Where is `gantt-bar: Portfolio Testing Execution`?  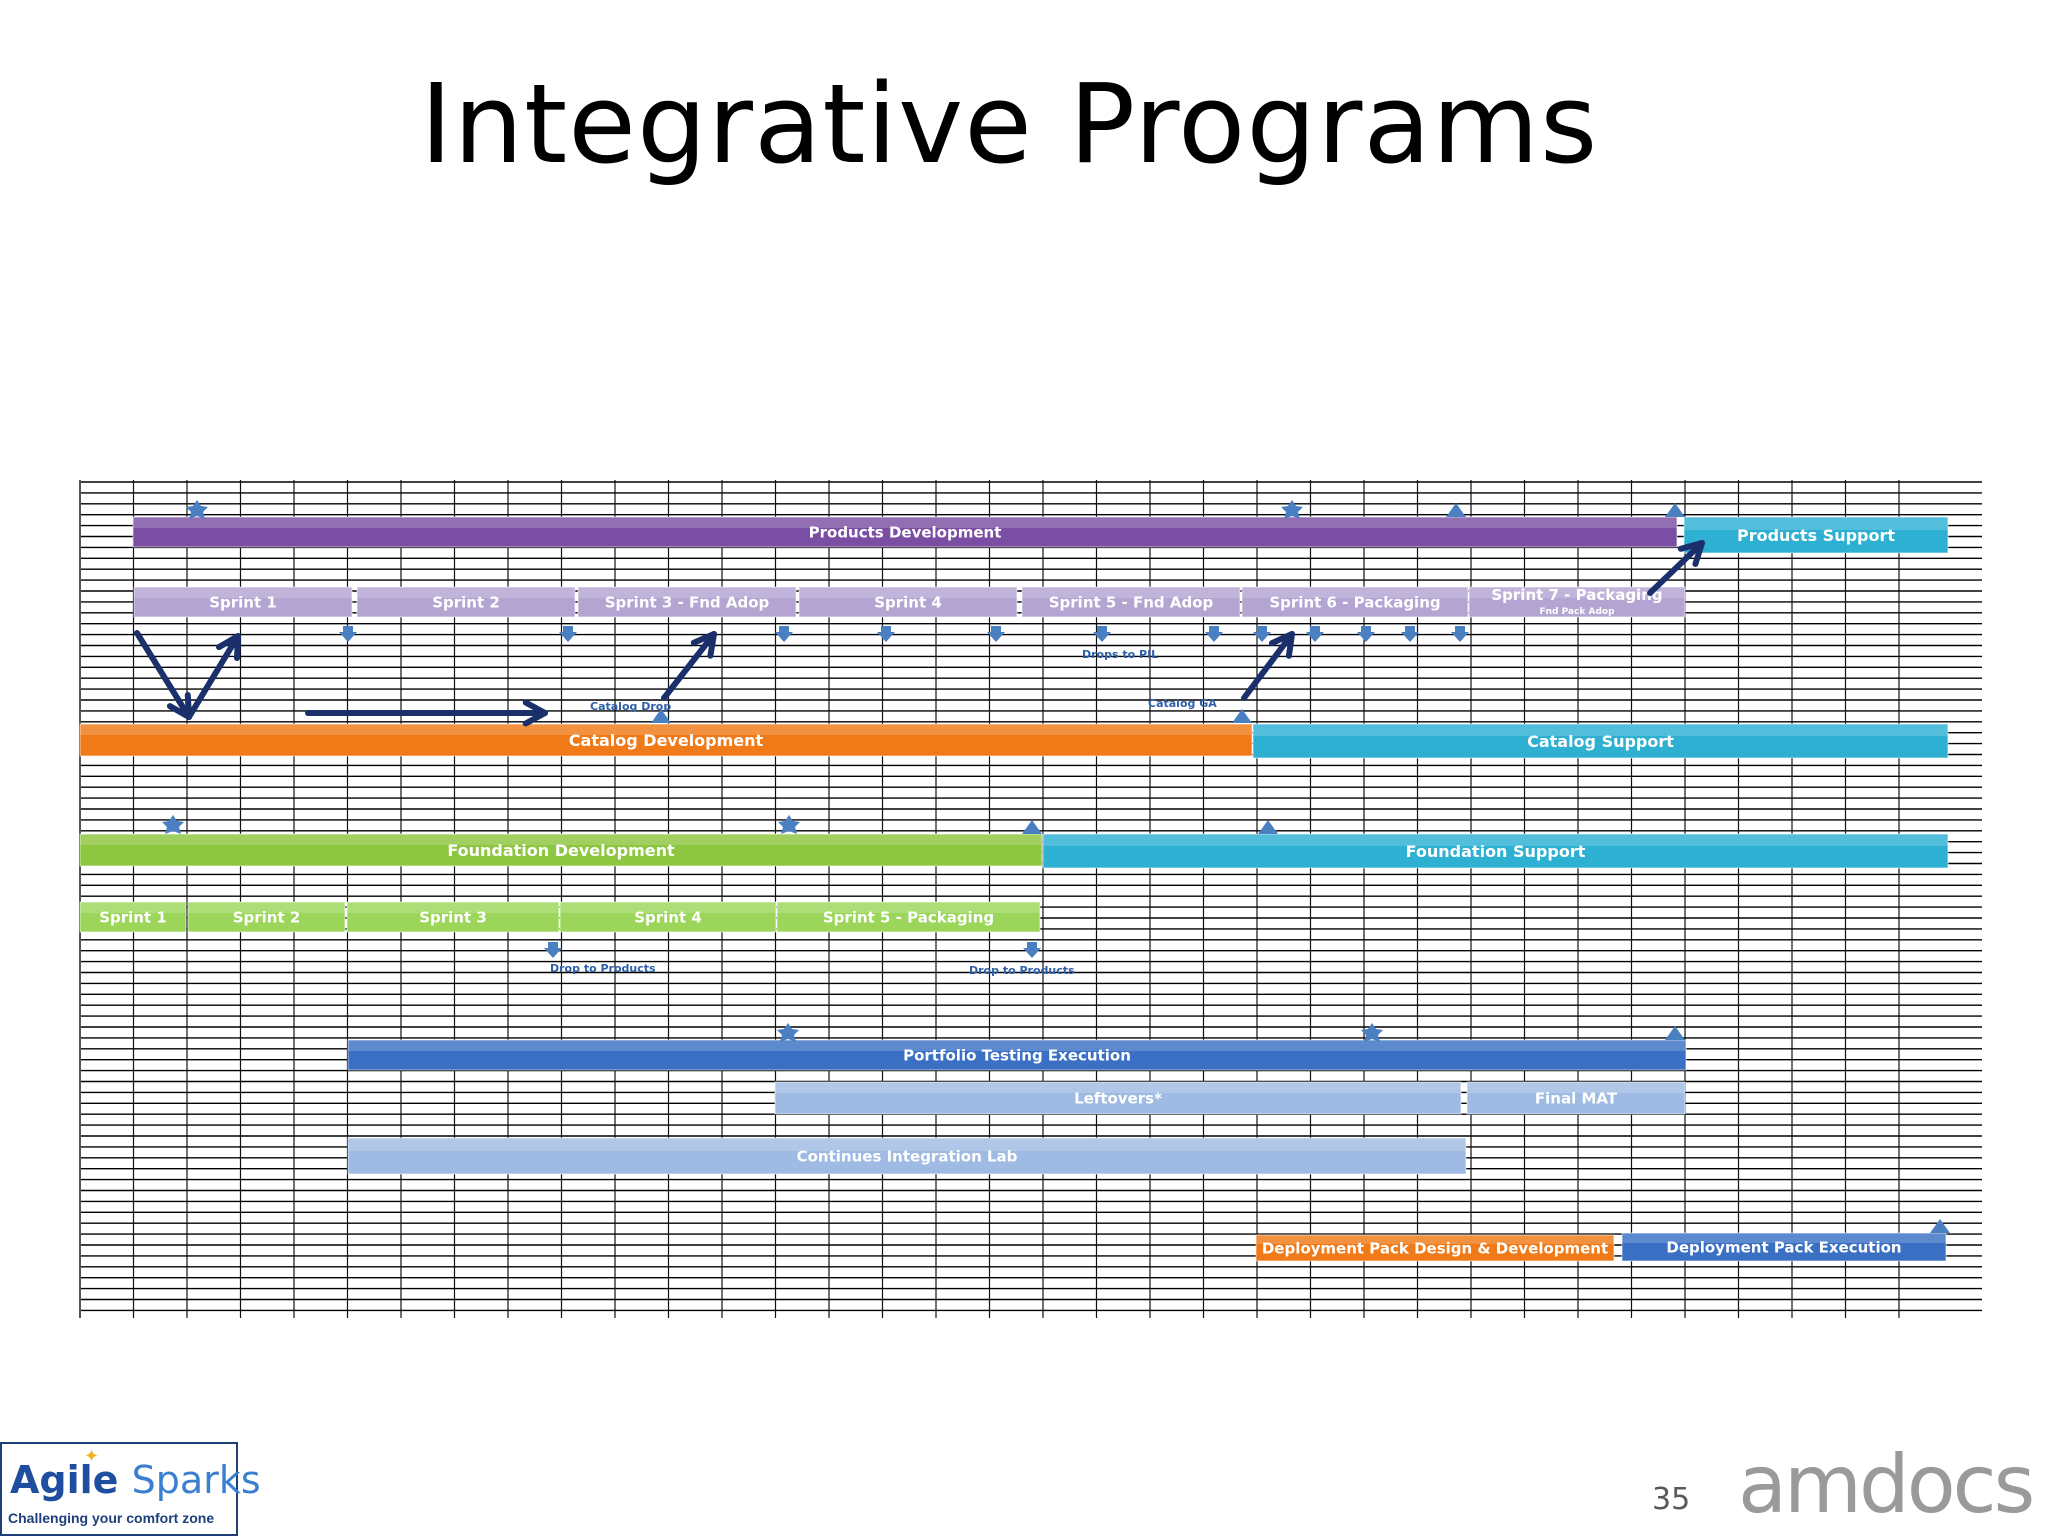 gantt-bar: Portfolio Testing Execution is located at coordinates (1017, 1055).